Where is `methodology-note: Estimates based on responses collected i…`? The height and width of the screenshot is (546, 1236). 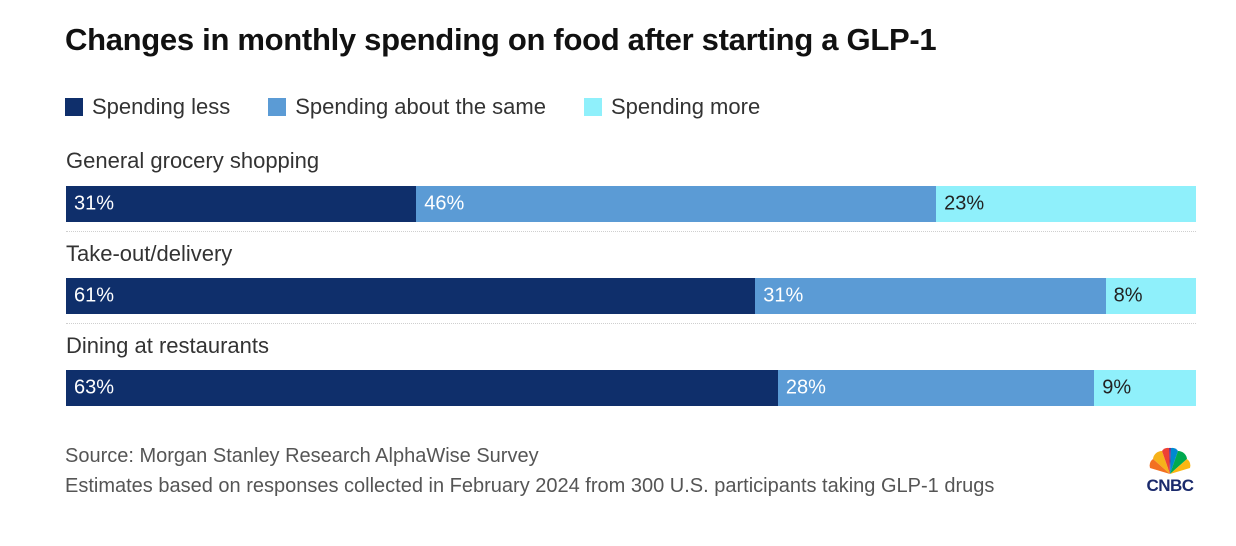 methodology-note: Estimates based on responses collected i… is located at coordinates (530, 486).